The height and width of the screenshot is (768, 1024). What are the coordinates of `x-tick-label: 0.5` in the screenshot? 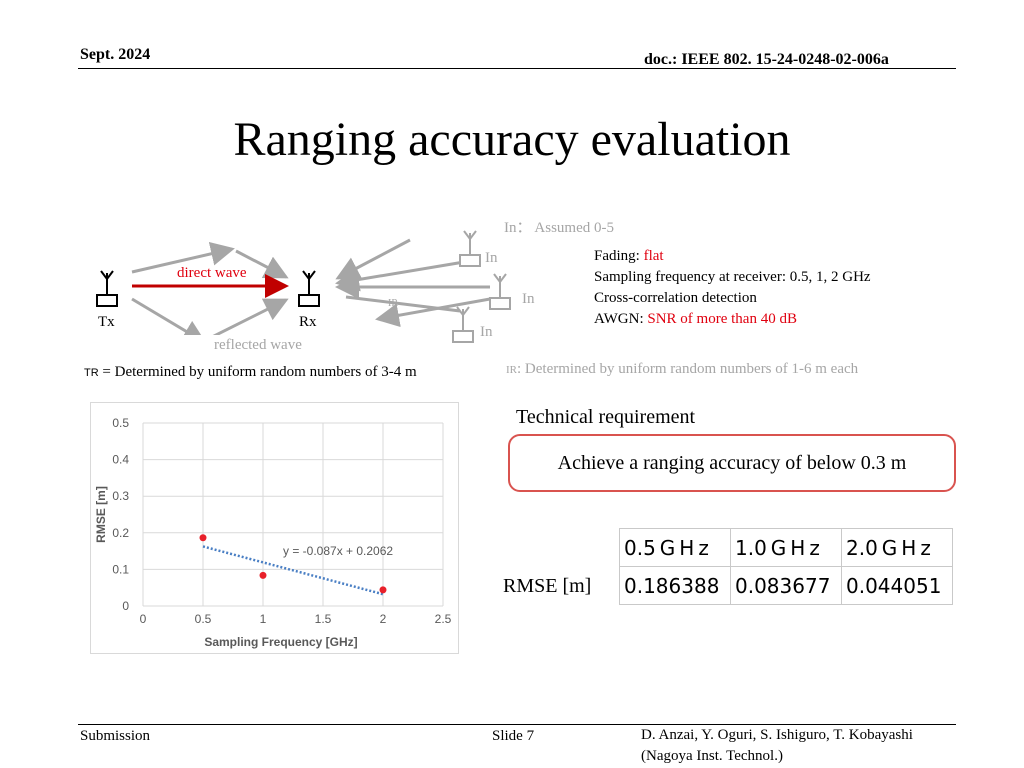 It's located at (203, 619).